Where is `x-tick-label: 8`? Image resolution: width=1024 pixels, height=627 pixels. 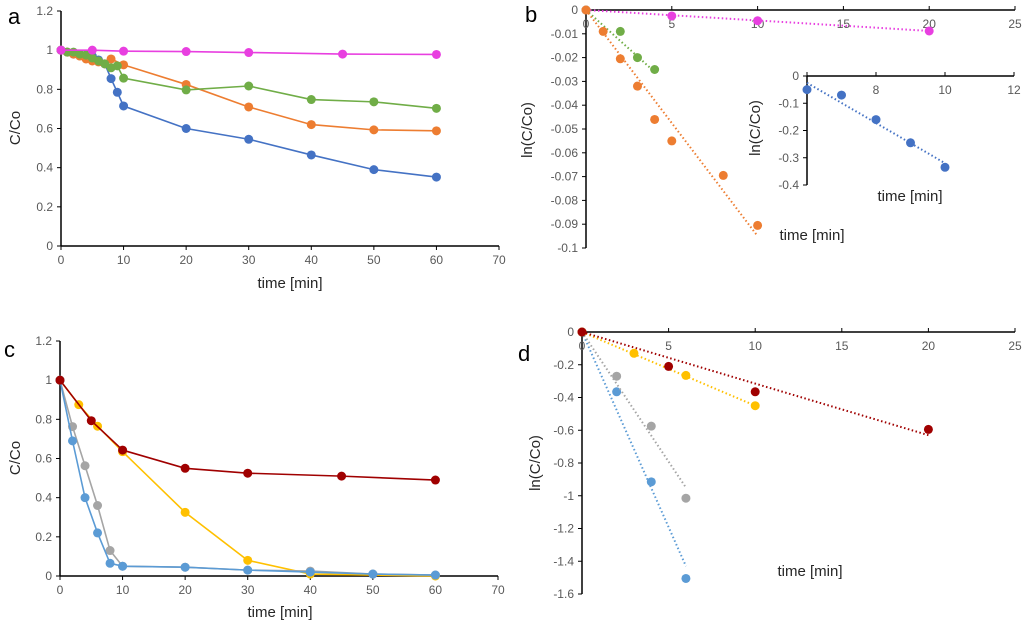
x-tick-label: 8 is located at coordinates (876, 90).